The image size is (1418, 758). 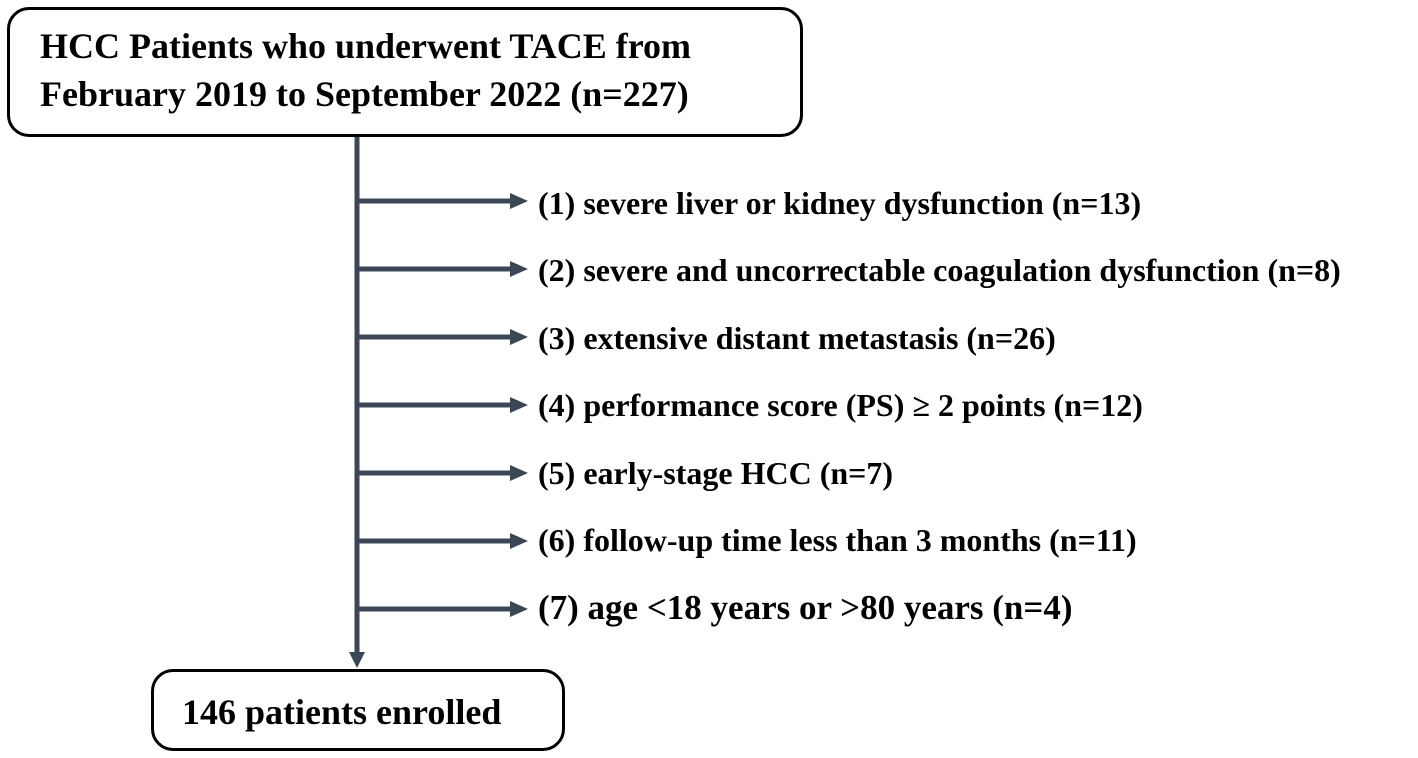 What do you see at coordinates (364, 94) in the screenshot?
I see `start-box-line-2: February 2019 to September 2022 (n=227)` at bounding box center [364, 94].